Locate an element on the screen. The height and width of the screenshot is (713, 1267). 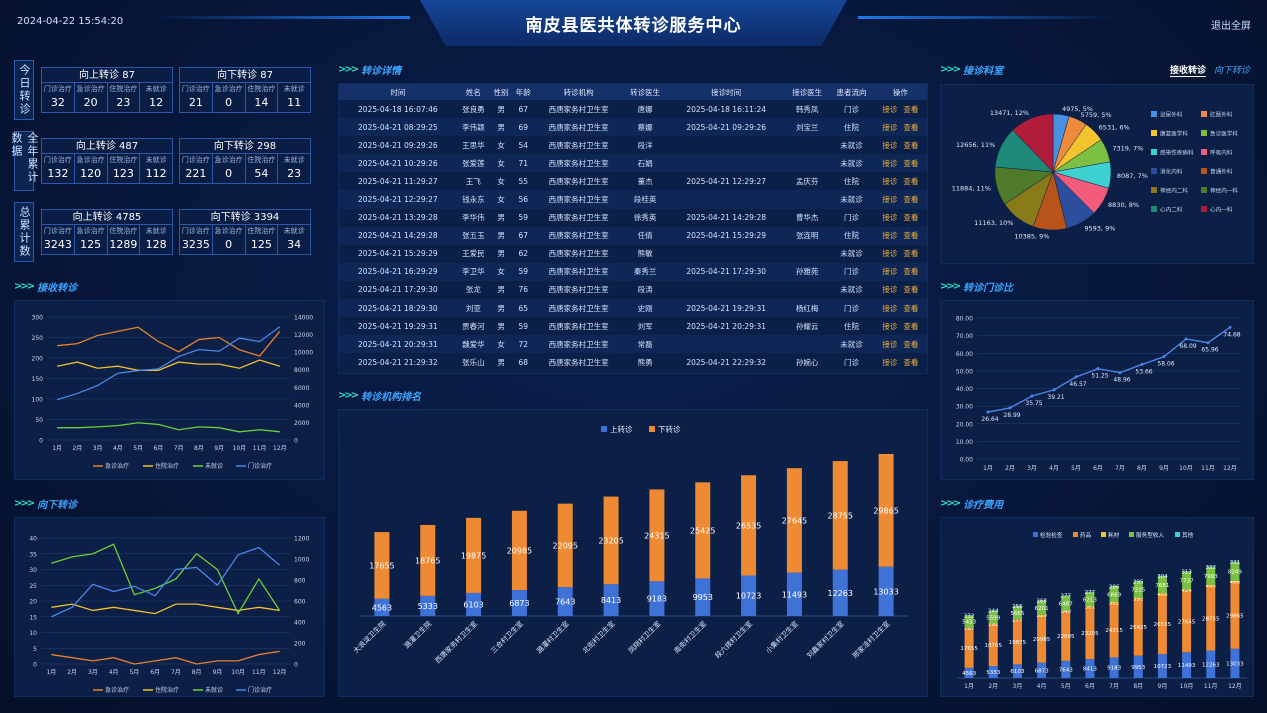
table-header-cell: 年龄 is located at coordinates (523, 92).